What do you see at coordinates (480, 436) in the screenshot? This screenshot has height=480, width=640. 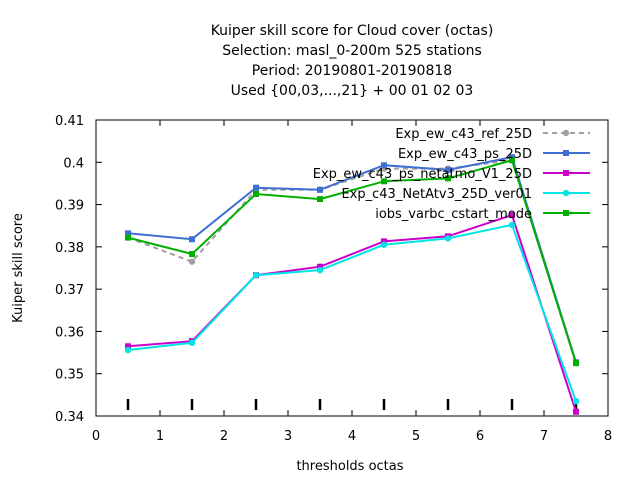 I see `x-tick-label: 6` at bounding box center [480, 436].